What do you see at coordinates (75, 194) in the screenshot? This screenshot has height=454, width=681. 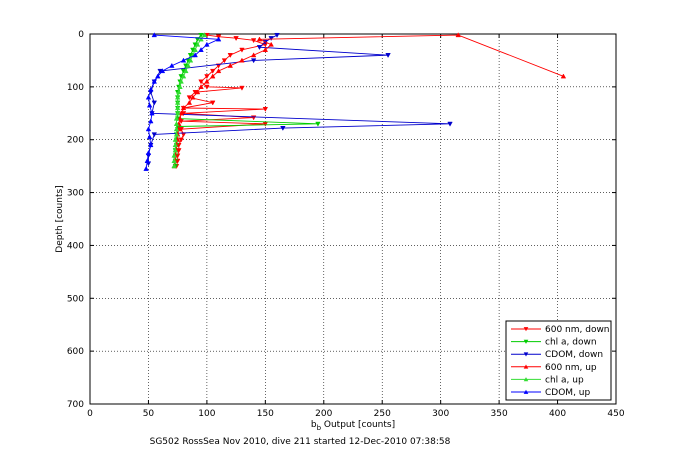 I see `y-tick-label: 300` at bounding box center [75, 194].